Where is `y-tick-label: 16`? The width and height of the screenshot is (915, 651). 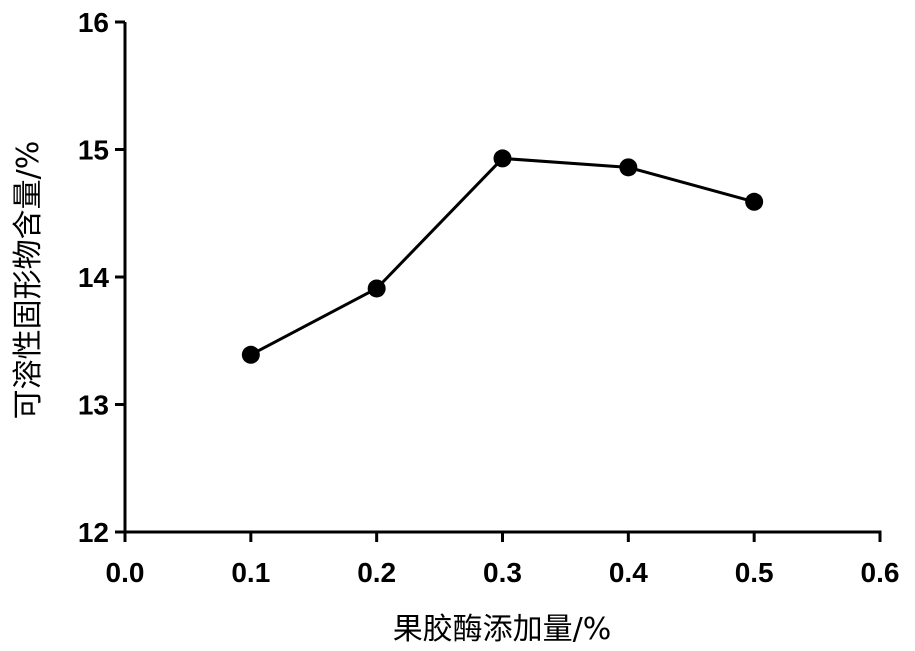
y-tick-label: 16 is located at coordinates (93, 22).